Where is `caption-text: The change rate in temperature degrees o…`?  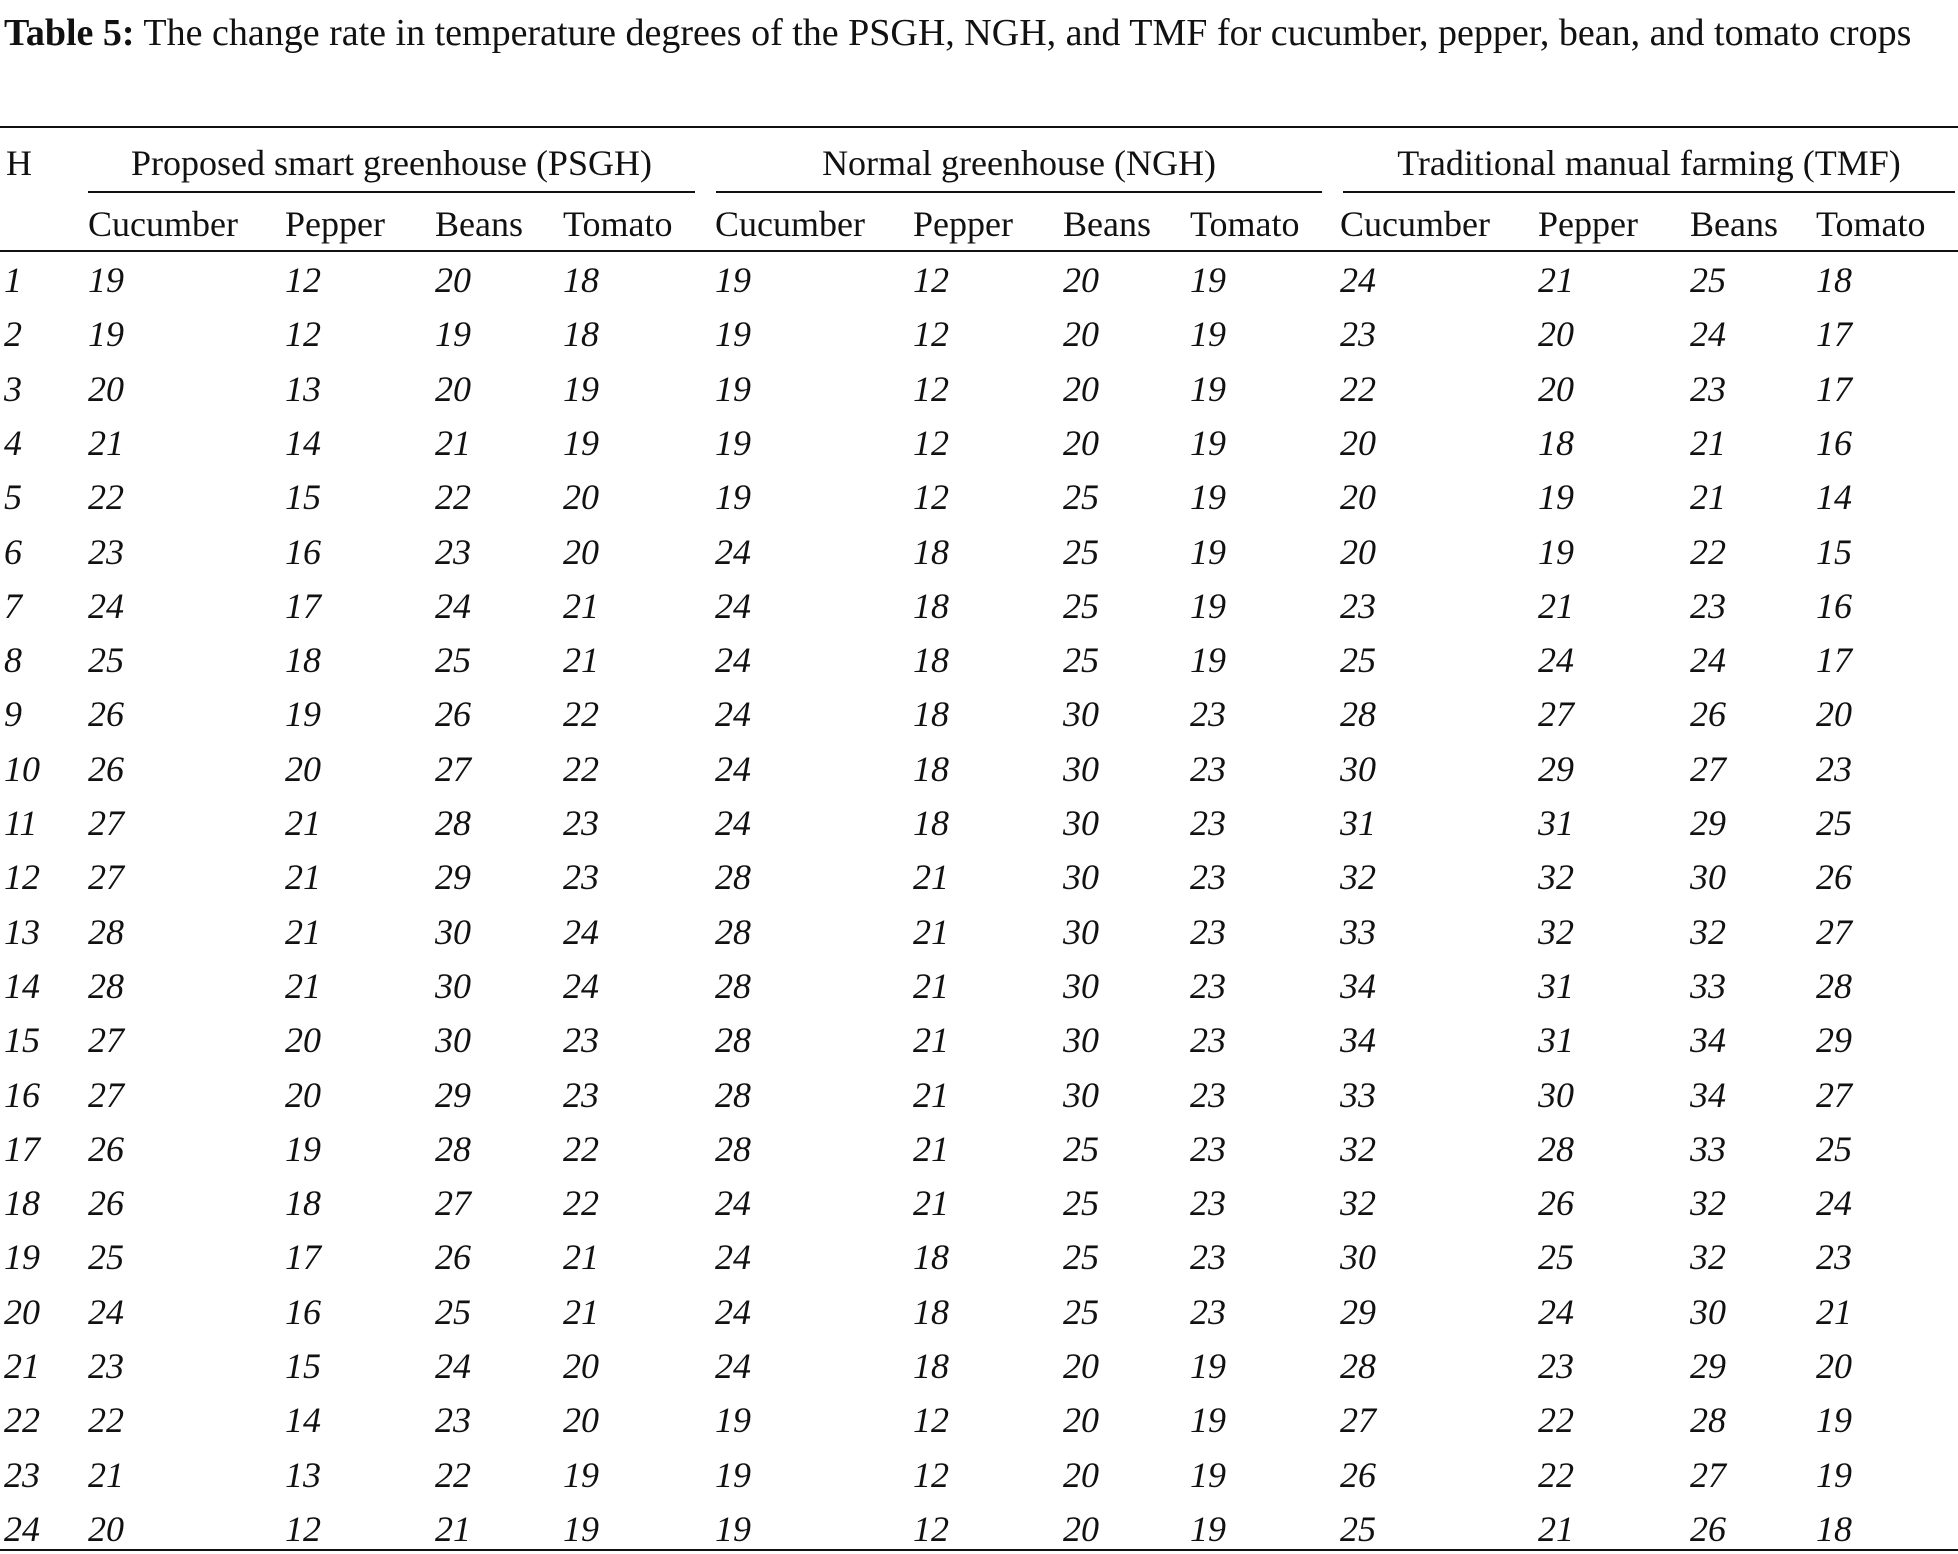
caption-text: The change rate in temperature degrees o… is located at coordinates (1027, 33).